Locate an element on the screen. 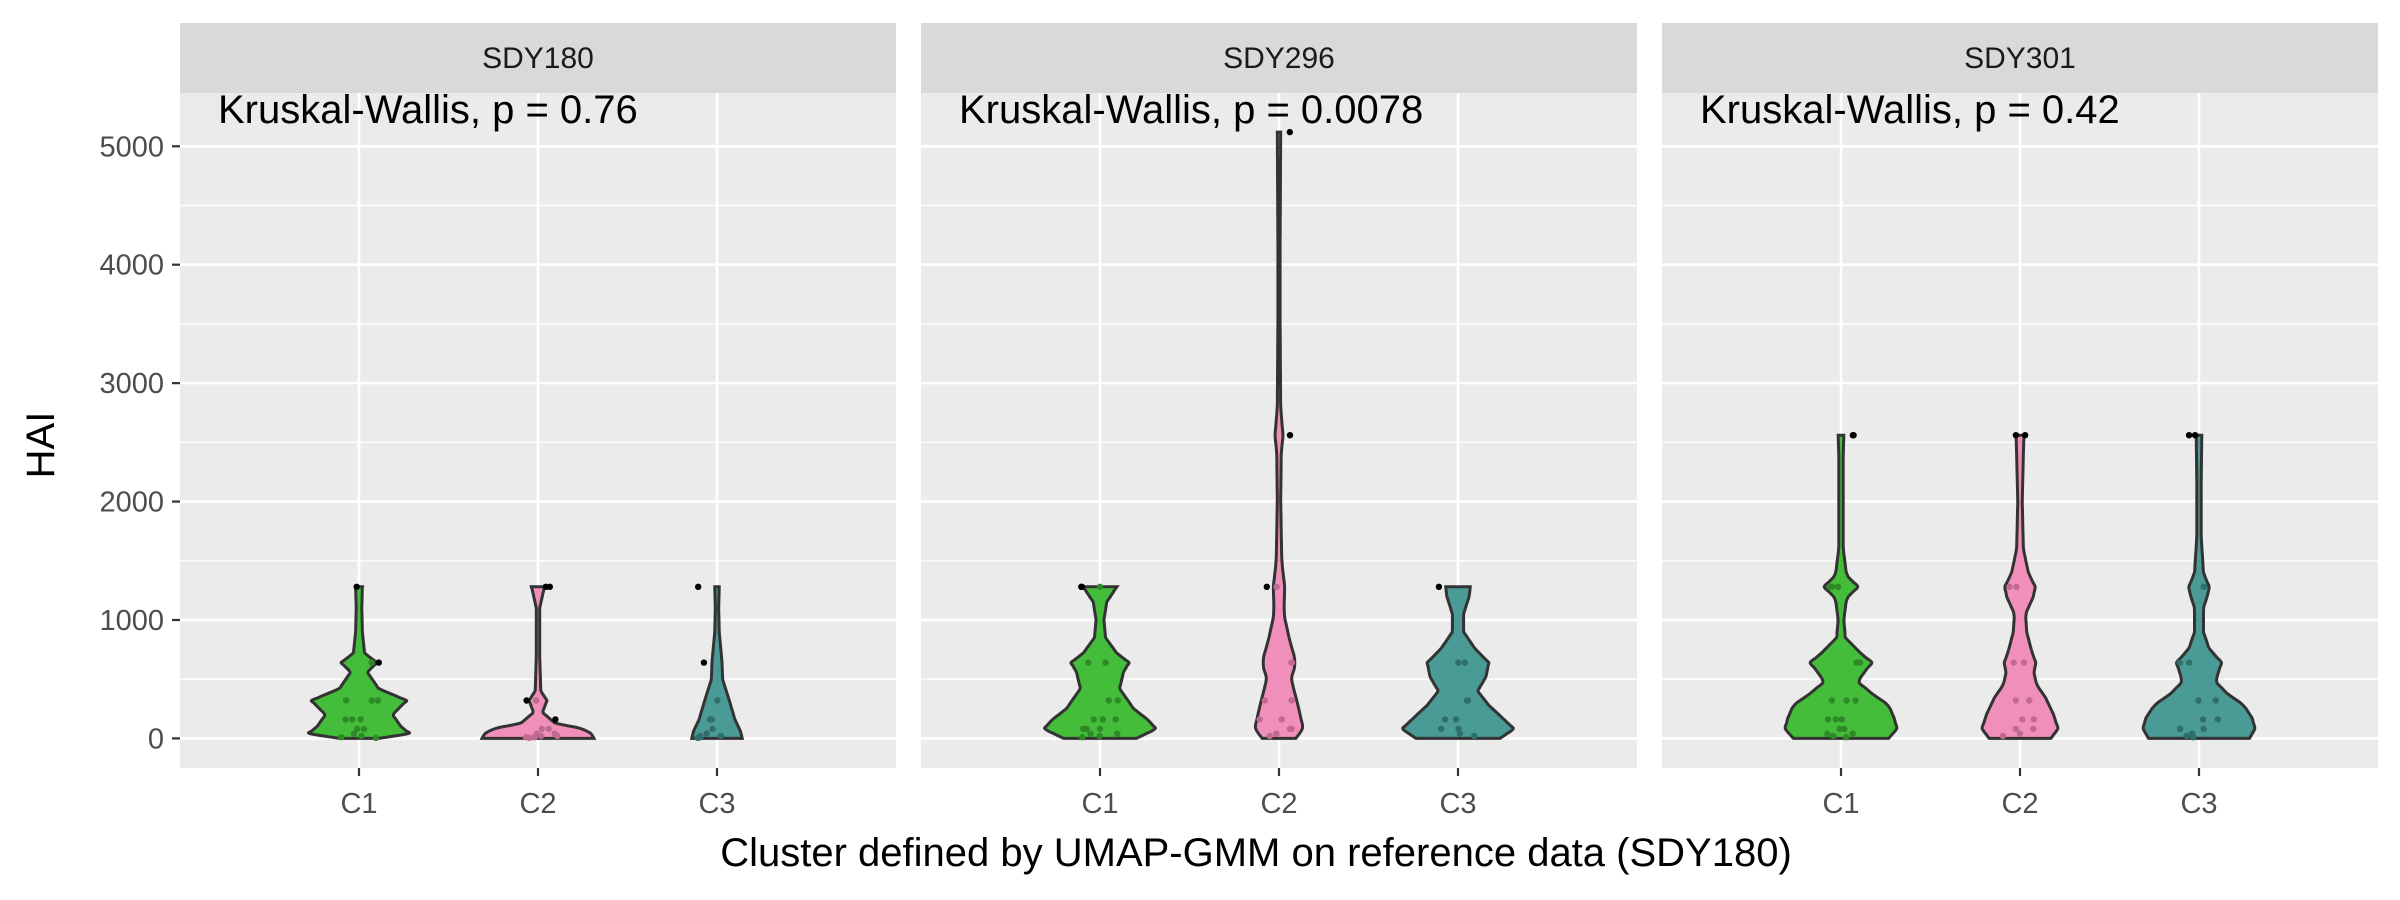 The height and width of the screenshot is (900, 2400). facet-label: SDY180 is located at coordinates (538, 58).